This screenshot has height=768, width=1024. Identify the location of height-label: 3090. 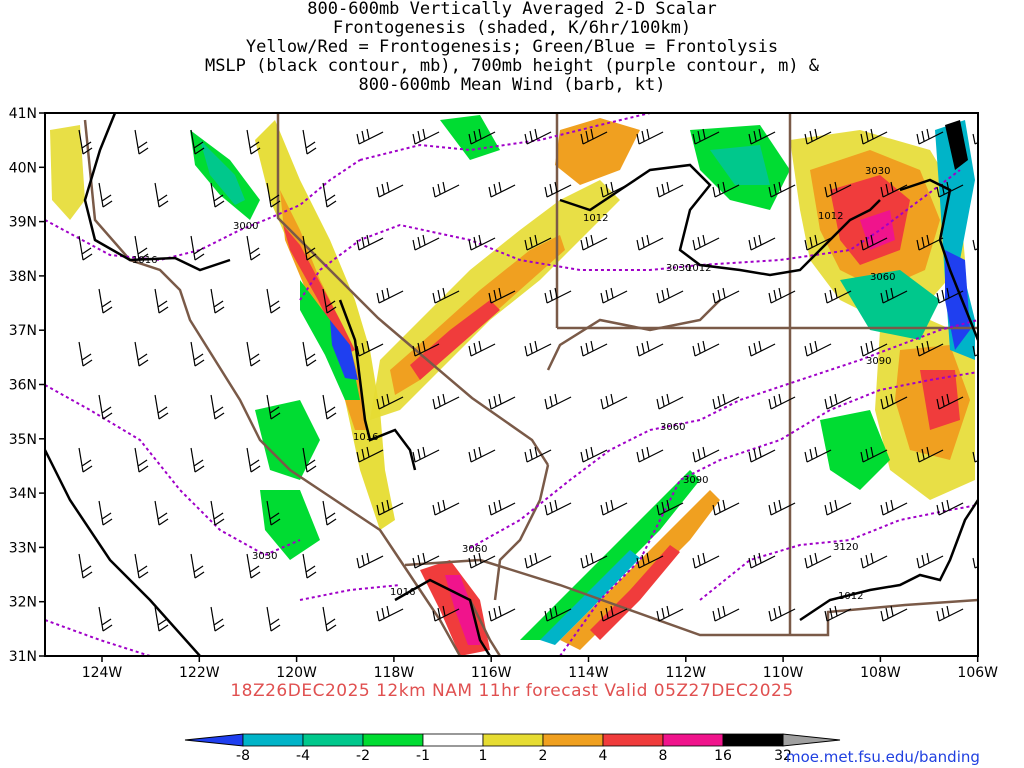
(878, 361).